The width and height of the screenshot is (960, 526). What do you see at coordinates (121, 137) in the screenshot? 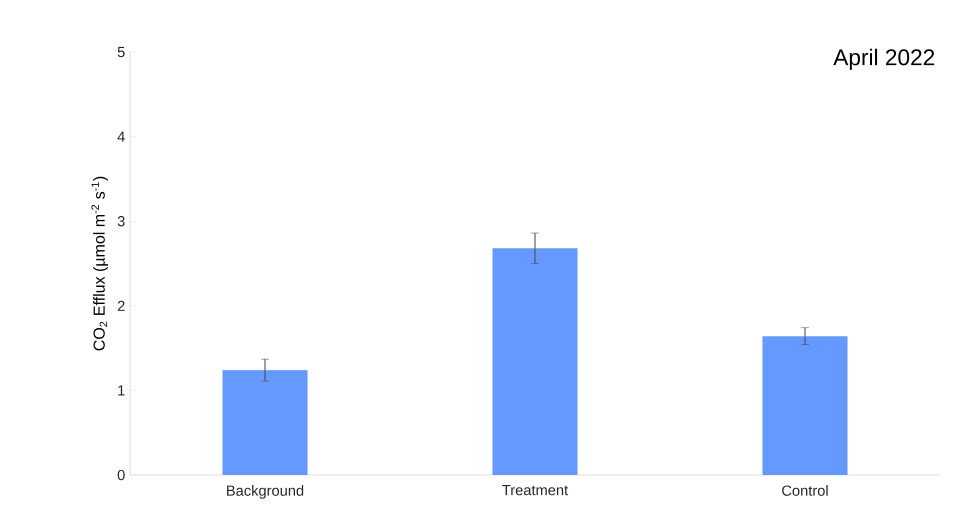
I see `y-tick-label: 4` at bounding box center [121, 137].